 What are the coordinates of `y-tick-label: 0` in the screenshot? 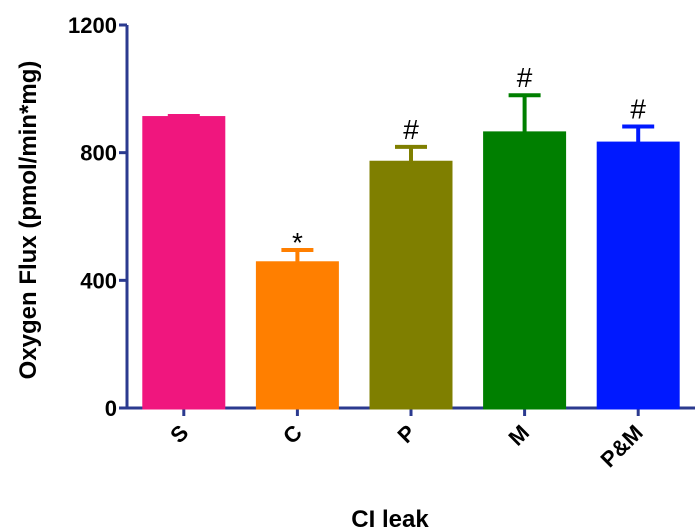 It's located at (111, 408).